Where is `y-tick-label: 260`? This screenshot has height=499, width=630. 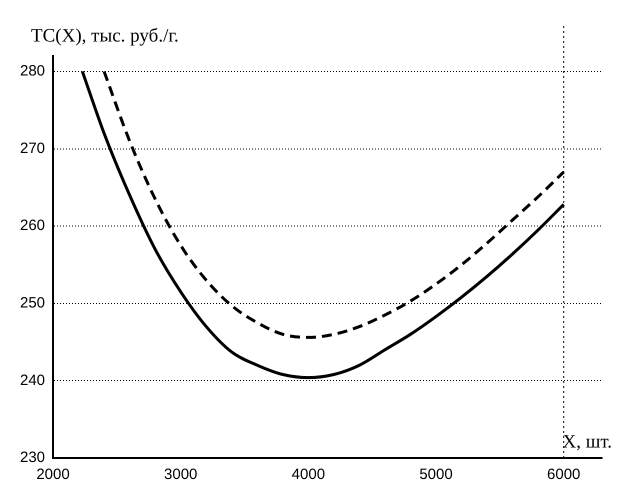 y-tick-label: 260 is located at coordinates (33, 225).